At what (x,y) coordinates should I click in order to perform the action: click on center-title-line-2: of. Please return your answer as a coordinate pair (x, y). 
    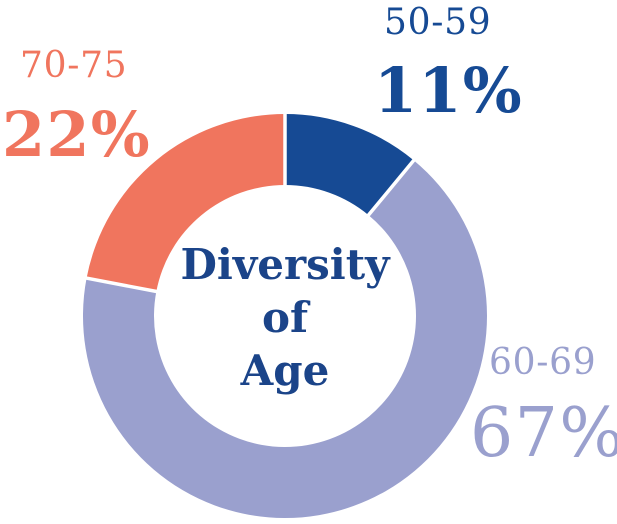
    Looking at the image, I should click on (285, 317).